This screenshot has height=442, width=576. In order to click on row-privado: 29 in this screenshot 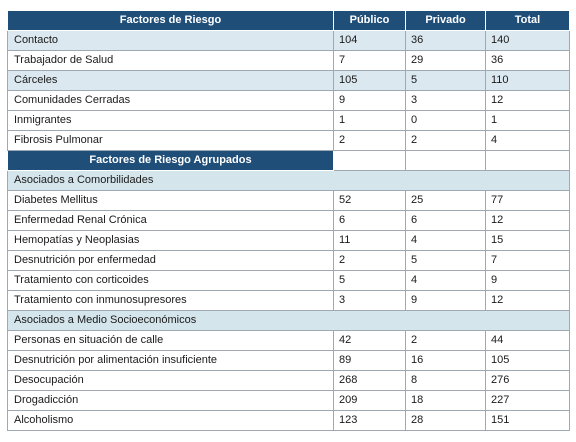, I will do `click(445, 60)`.